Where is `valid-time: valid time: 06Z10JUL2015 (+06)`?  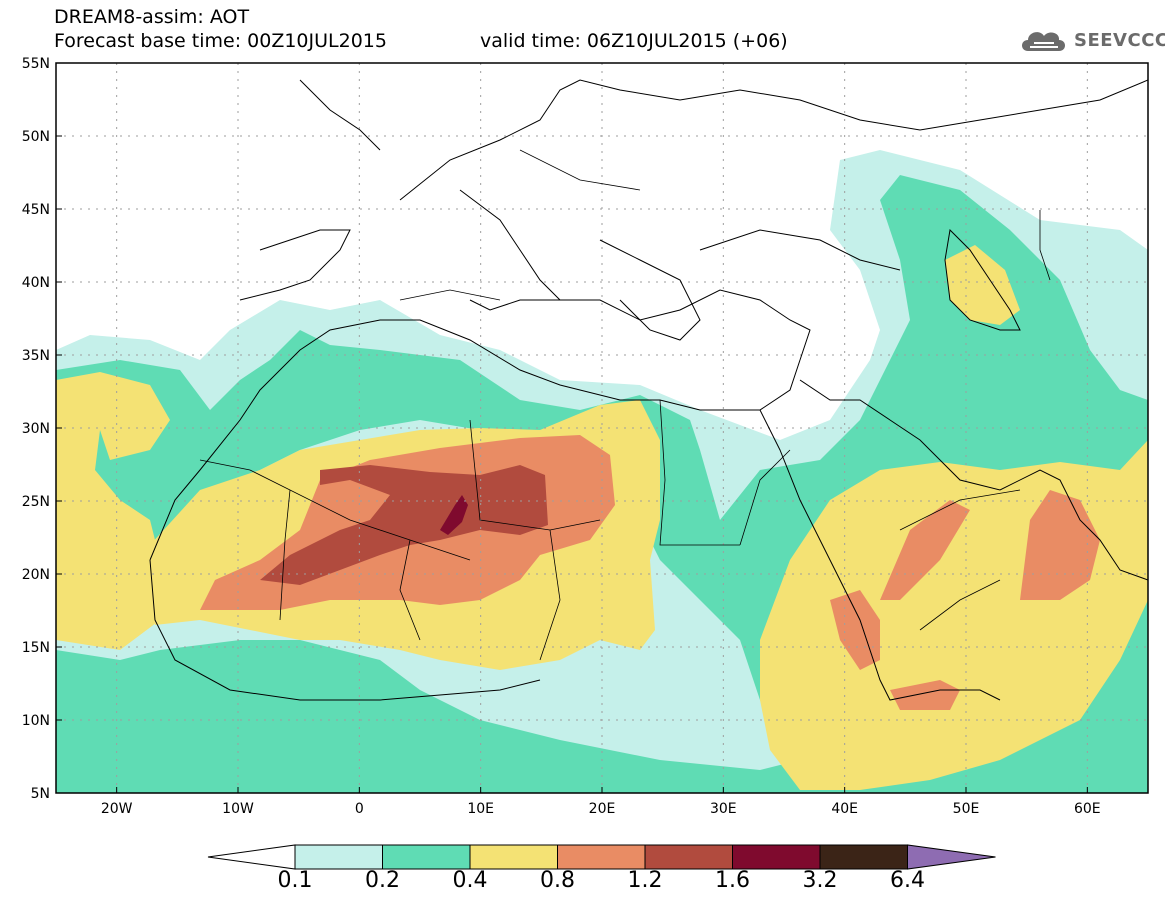
valid-time: valid time: 06Z10JUL2015 (+06) is located at coordinates (634, 41).